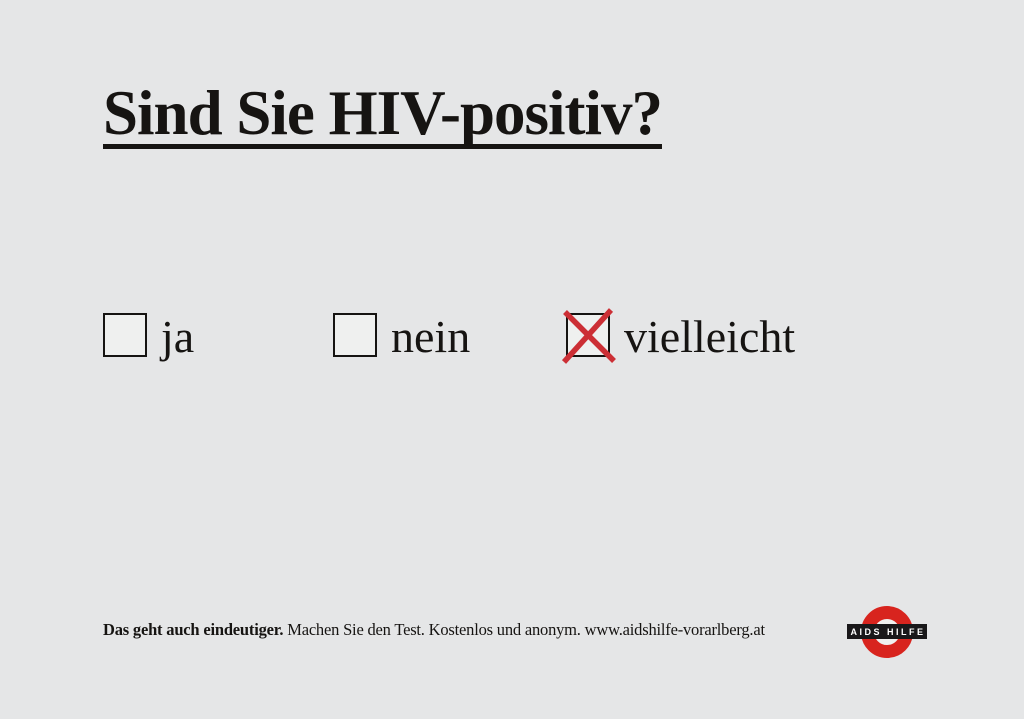  What do you see at coordinates (887, 631) in the screenshot?
I see `logo-bar-label: AIDS HILFE` at bounding box center [887, 631].